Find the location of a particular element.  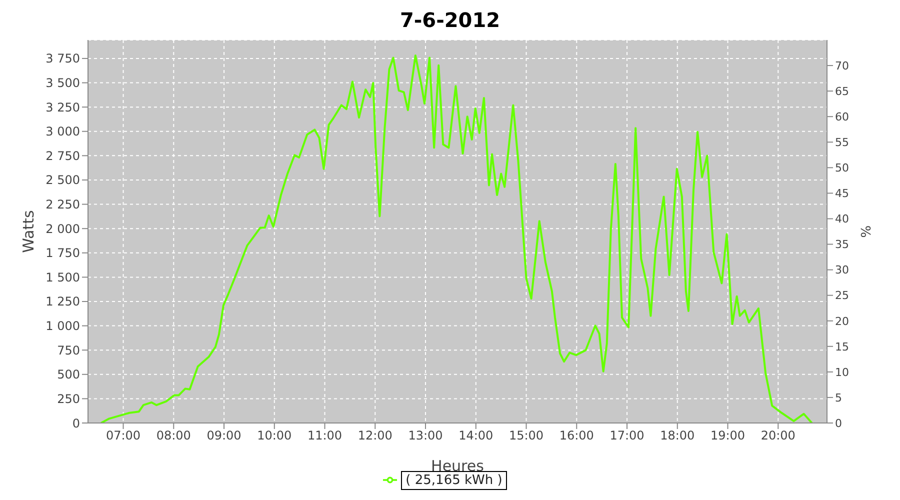

x-tick-label: 08:00 is located at coordinates (173, 435).